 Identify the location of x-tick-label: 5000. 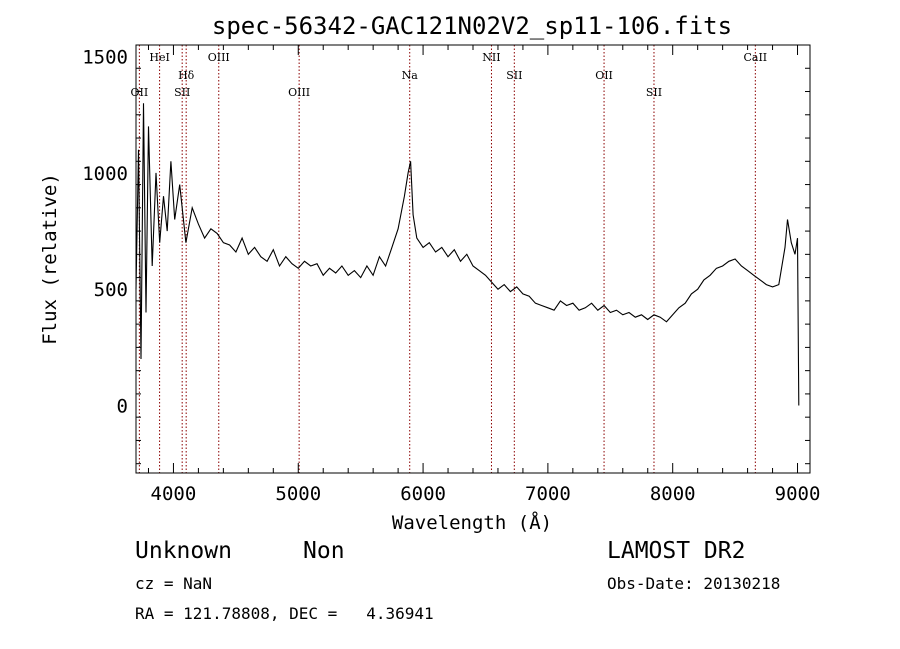
(298, 494).